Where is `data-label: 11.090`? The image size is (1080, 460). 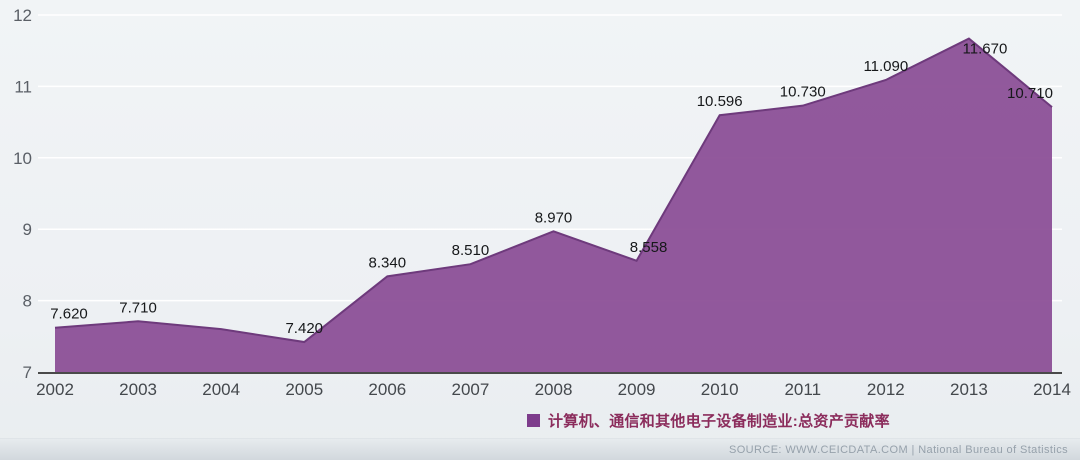
data-label: 11.090 is located at coordinates (885, 66).